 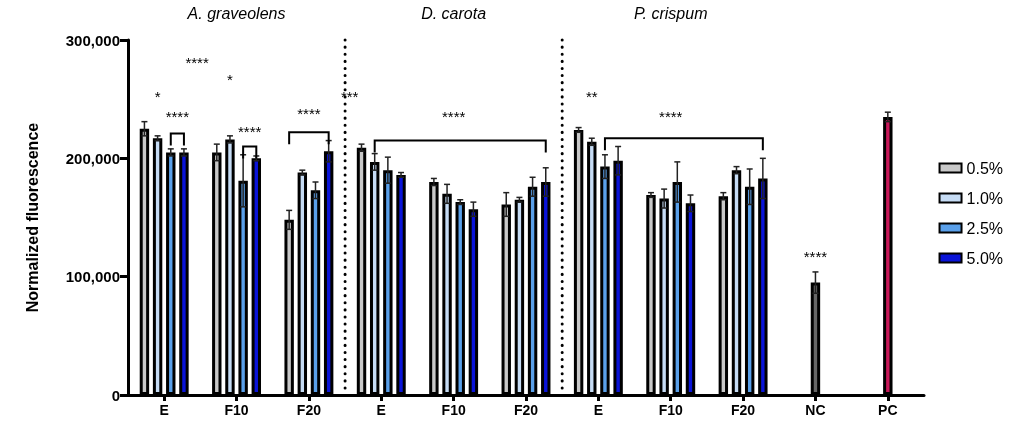 What do you see at coordinates (670, 13) in the screenshot?
I see `text: P. crispum` at bounding box center [670, 13].